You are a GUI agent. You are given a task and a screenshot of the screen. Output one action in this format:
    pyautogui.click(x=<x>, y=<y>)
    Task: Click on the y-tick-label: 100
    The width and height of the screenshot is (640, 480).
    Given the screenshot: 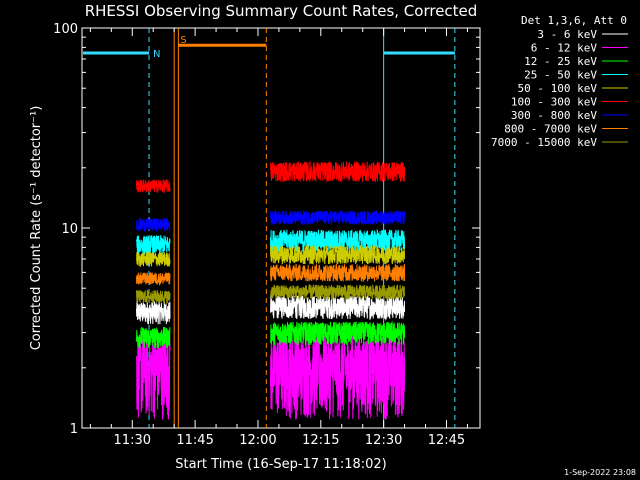 What is the action you would take?
    pyautogui.click(x=65, y=29)
    